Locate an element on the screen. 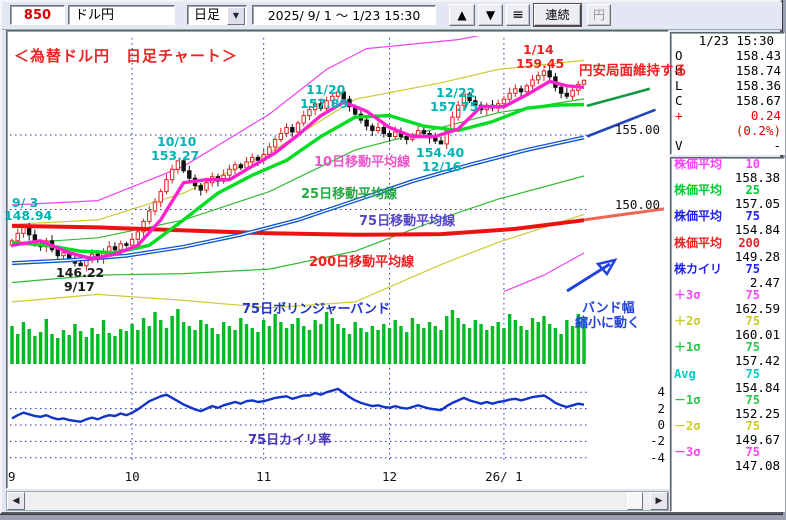 Image resolution: width=786 pixels, height=520 pixels. instrument-name-field: ドル円 is located at coordinates (121, 15).